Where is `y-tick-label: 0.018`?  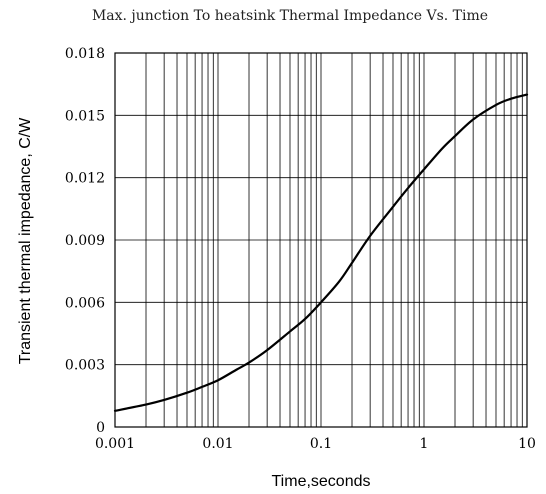 y-tick-label: 0.018 is located at coordinates (85, 54).